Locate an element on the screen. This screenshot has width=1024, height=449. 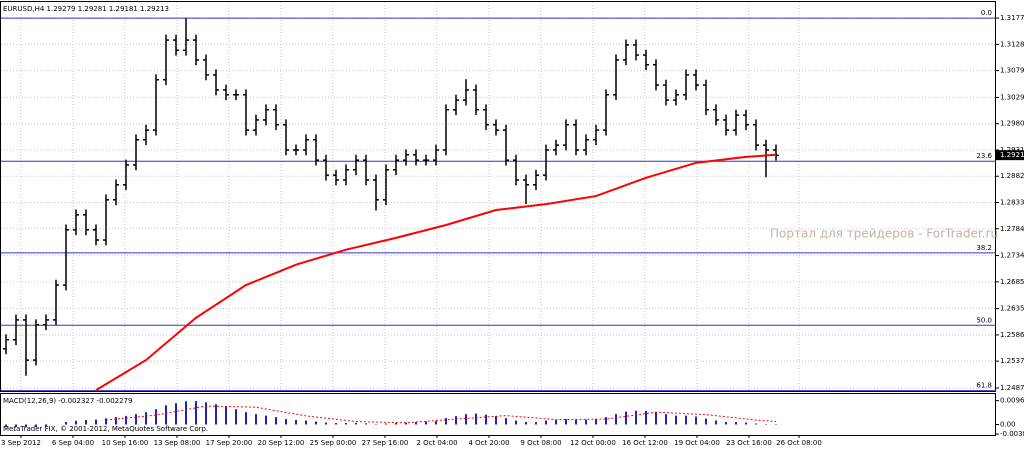
fib-label: 38.2 is located at coordinates (984, 248).